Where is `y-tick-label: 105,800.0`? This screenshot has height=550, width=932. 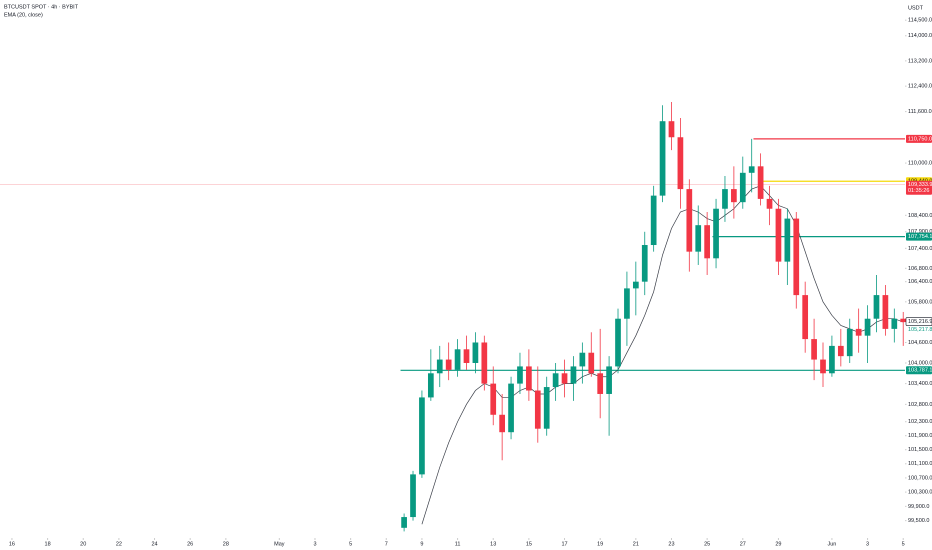
y-tick-label: 105,800.0 is located at coordinates (920, 302).